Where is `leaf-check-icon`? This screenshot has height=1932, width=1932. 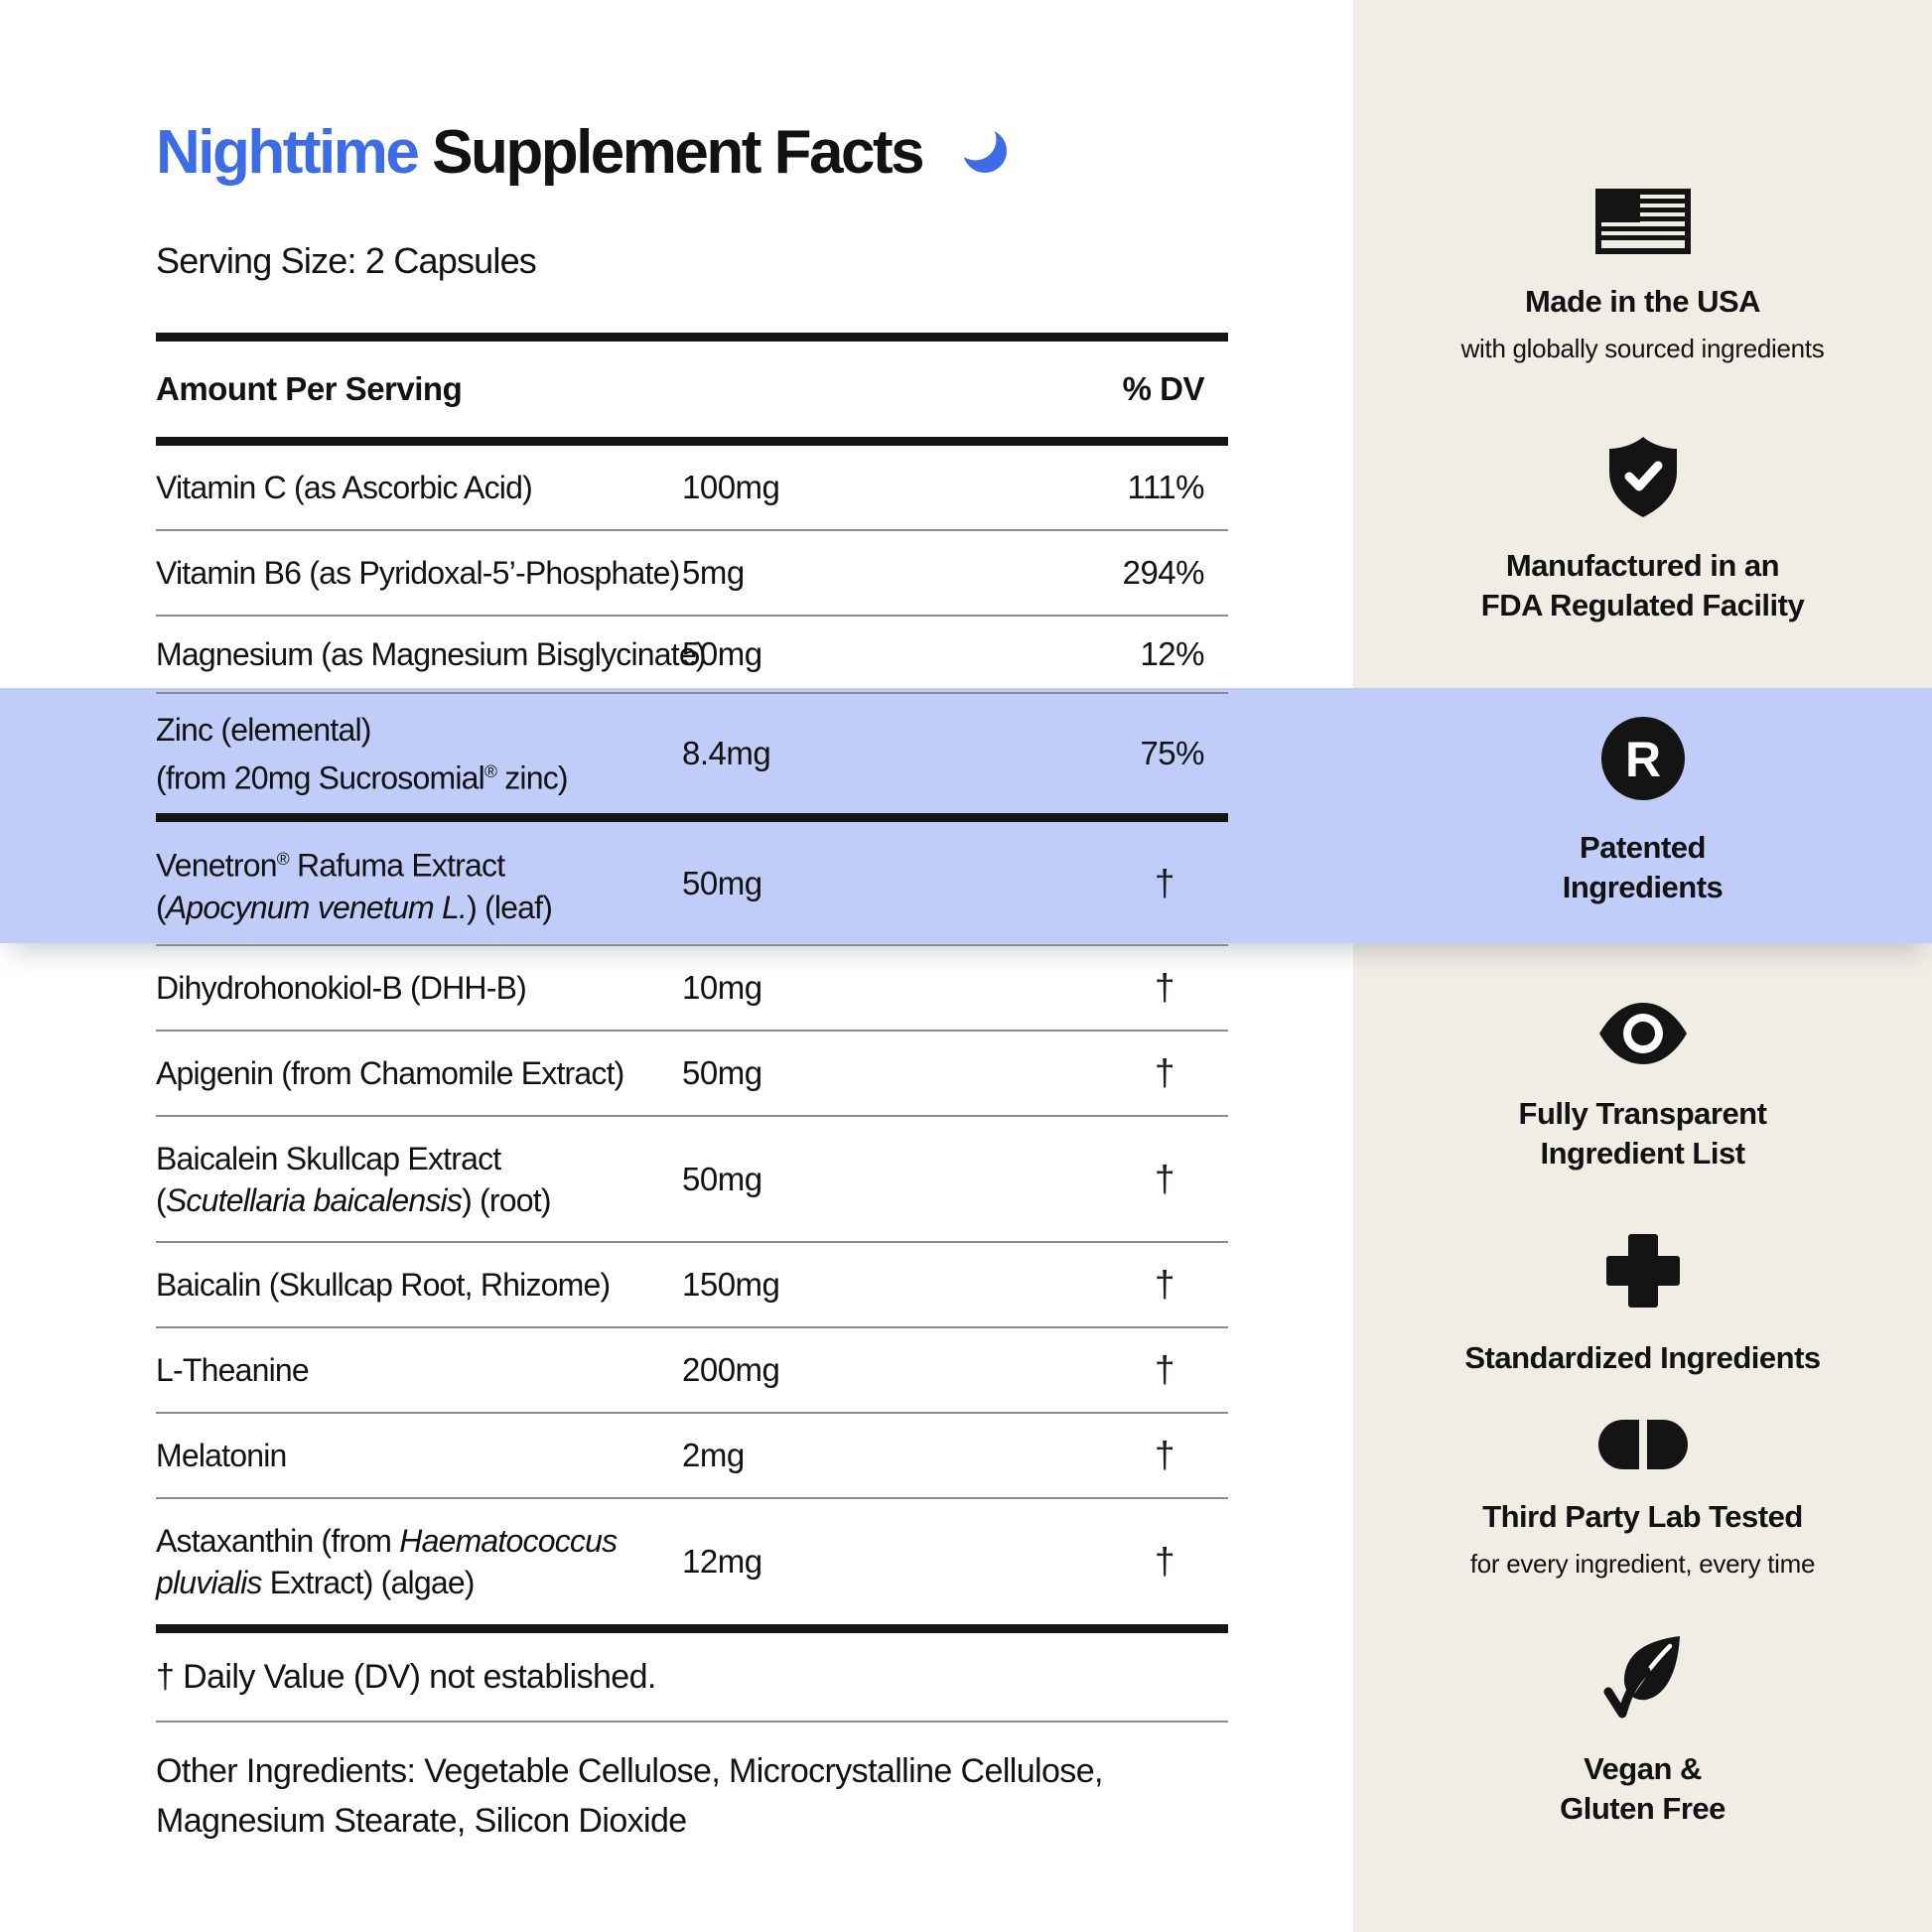 leaf-check-icon is located at coordinates (1642, 1678).